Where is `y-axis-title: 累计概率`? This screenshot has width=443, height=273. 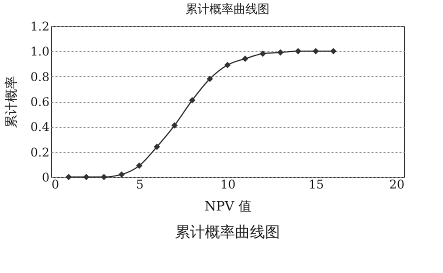
y-axis-title: 累计概率 is located at coordinates (11, 102).